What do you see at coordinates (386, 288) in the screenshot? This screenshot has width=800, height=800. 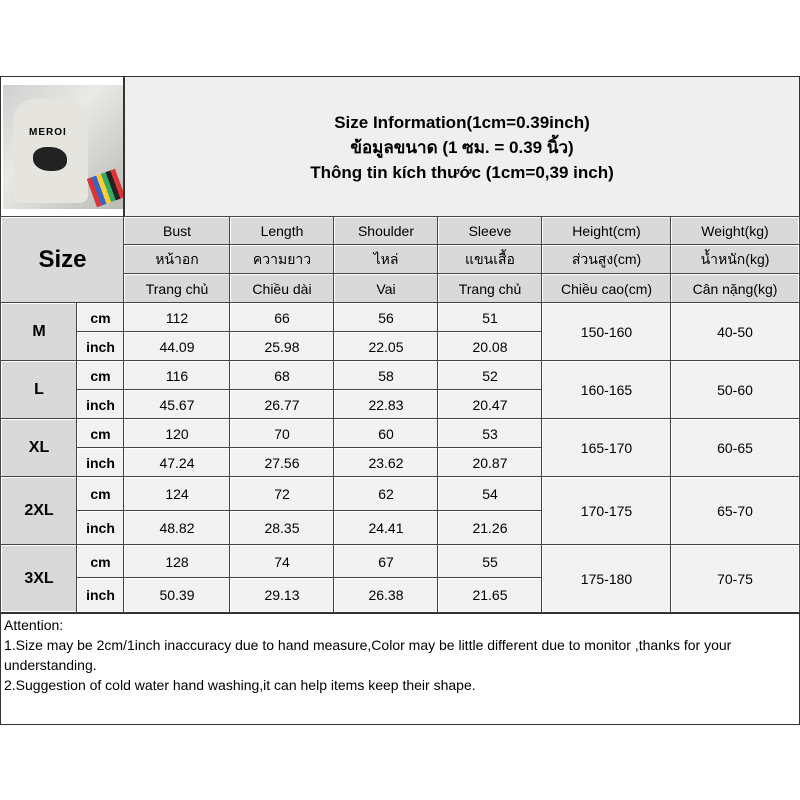 I see `column-header-vi: Vai` at bounding box center [386, 288].